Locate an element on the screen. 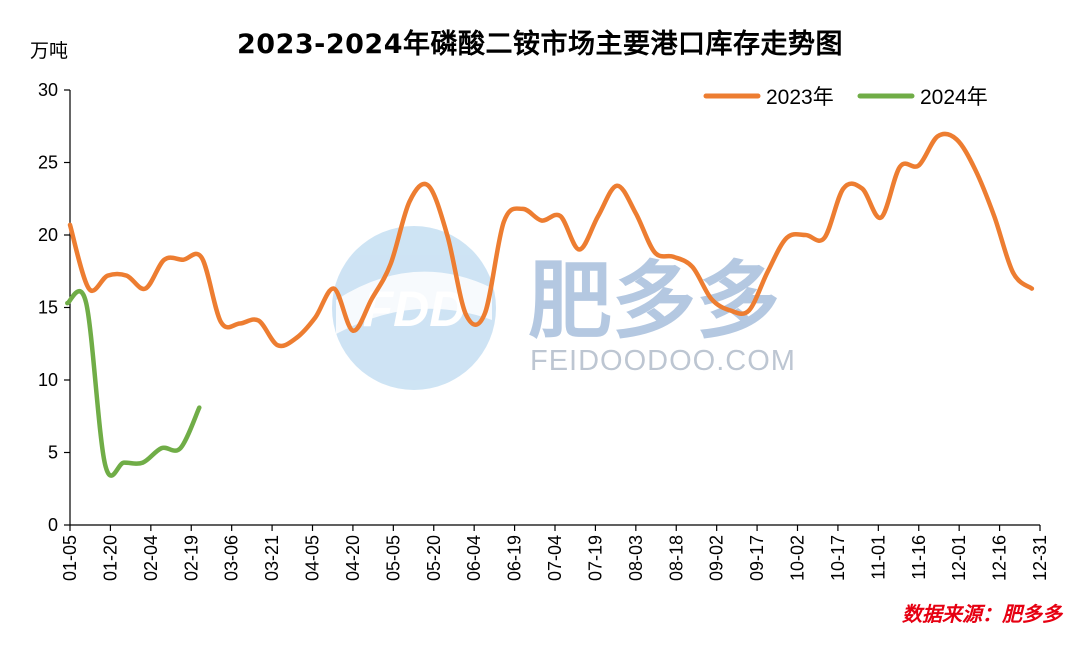 The image size is (1080, 648). x-tick-label: 06-19 is located at coordinates (515, 558).